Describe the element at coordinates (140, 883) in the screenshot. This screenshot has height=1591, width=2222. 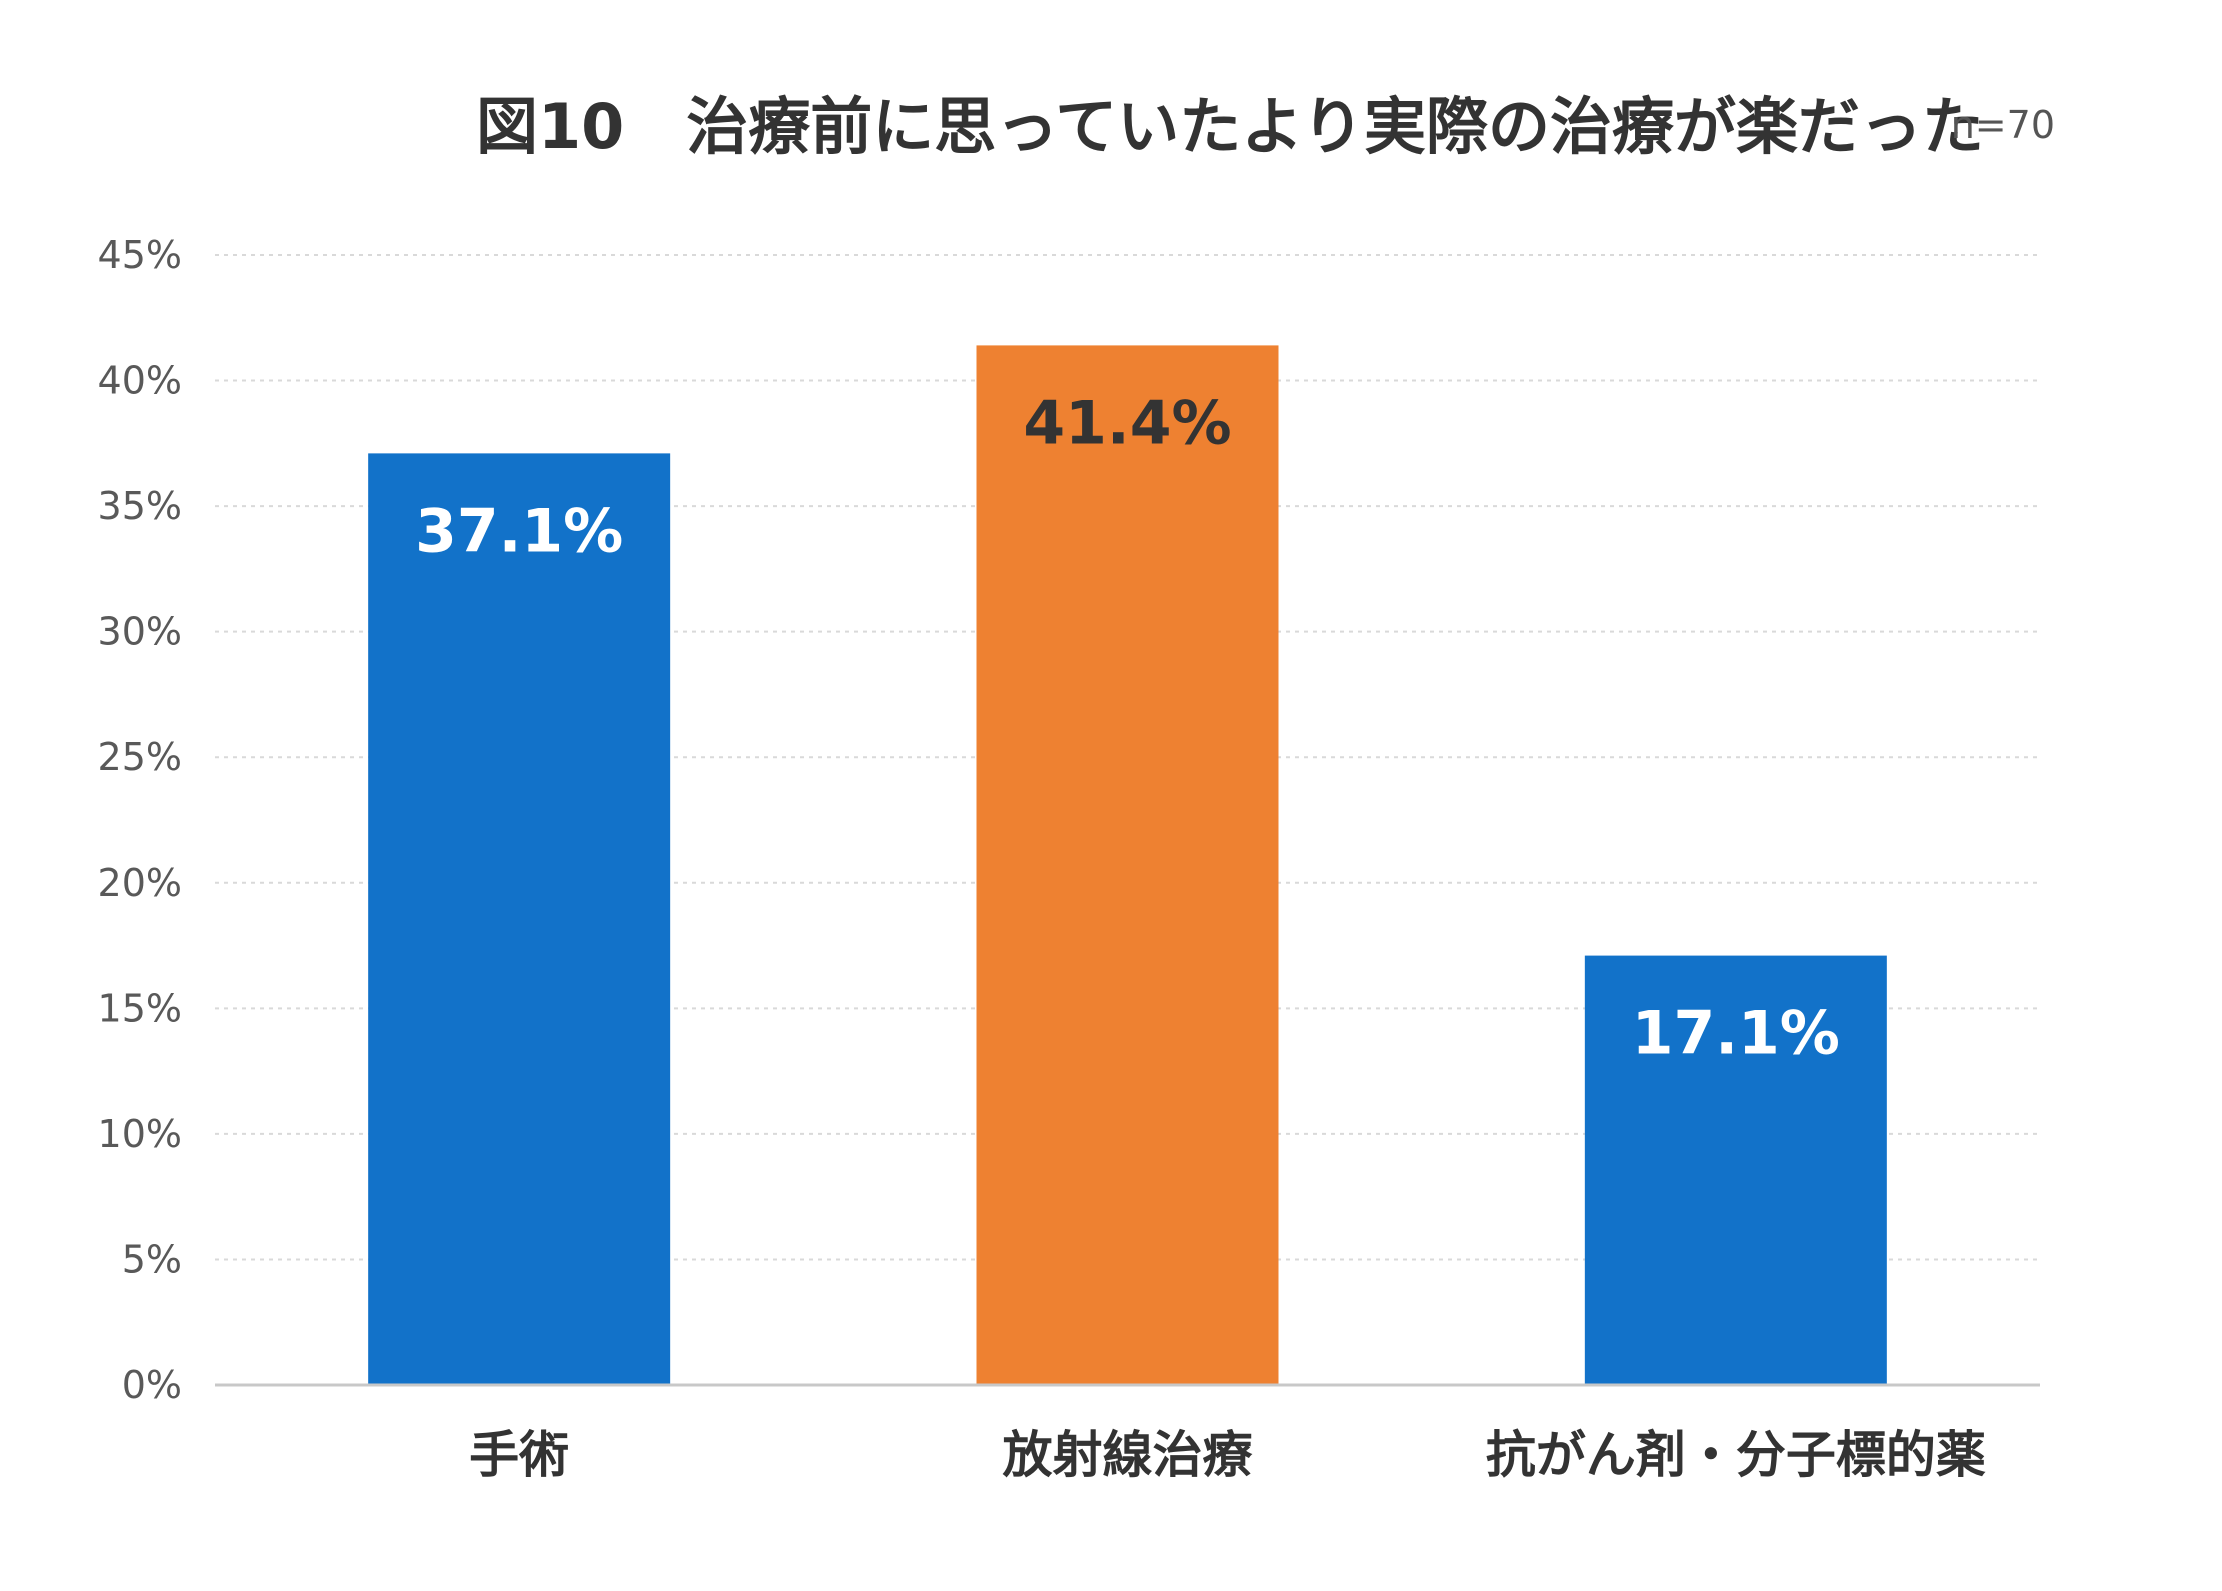
I see `y-tick-label: 20%` at that location.